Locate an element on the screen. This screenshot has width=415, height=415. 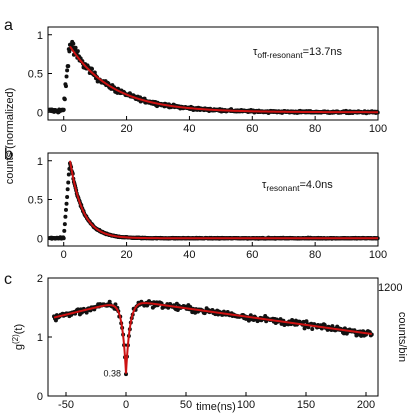
panel-c-ytick-label: 2 is located at coordinates (40, 279).